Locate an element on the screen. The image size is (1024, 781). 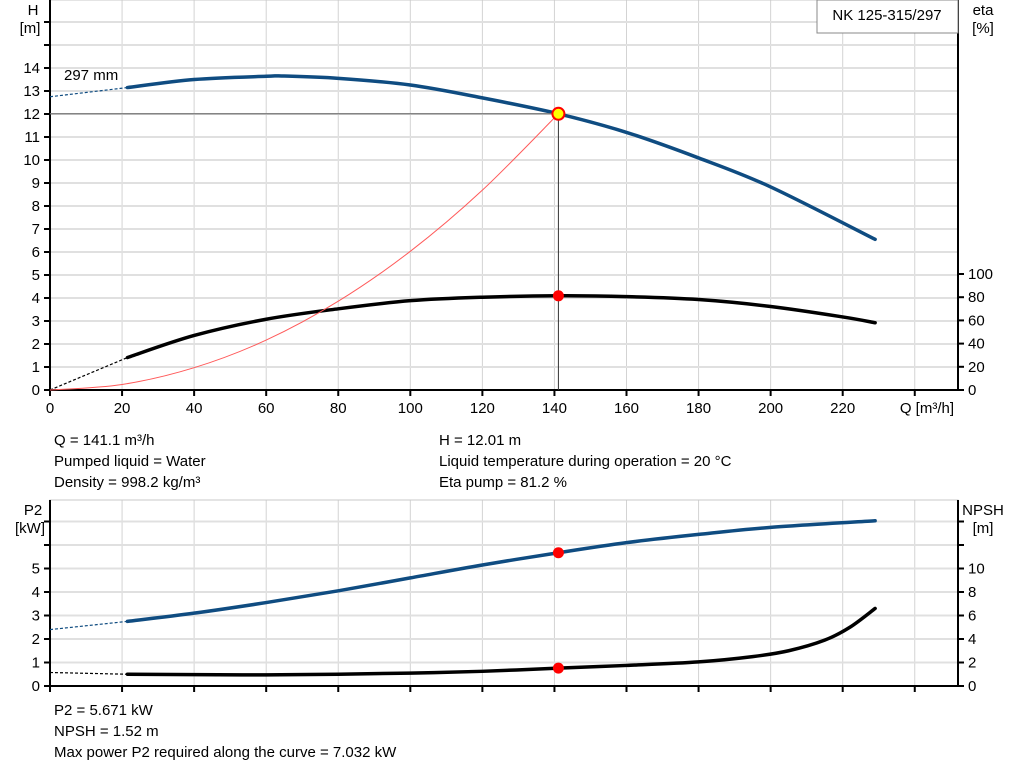
y-tick-label-right: 4 is located at coordinates (972, 639).